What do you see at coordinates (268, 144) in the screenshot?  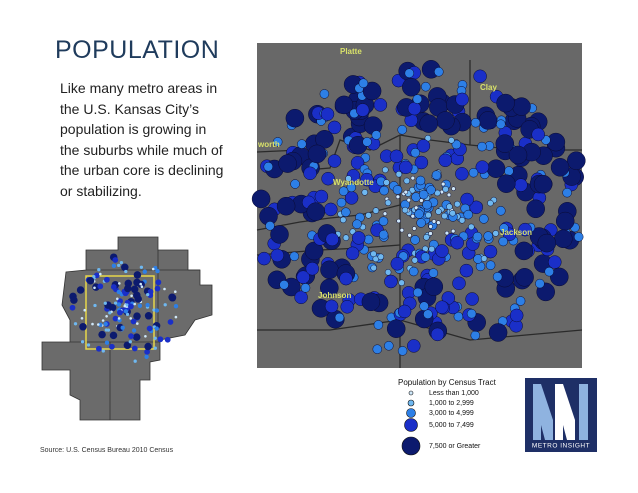 I see `county-label: worth` at bounding box center [268, 144].